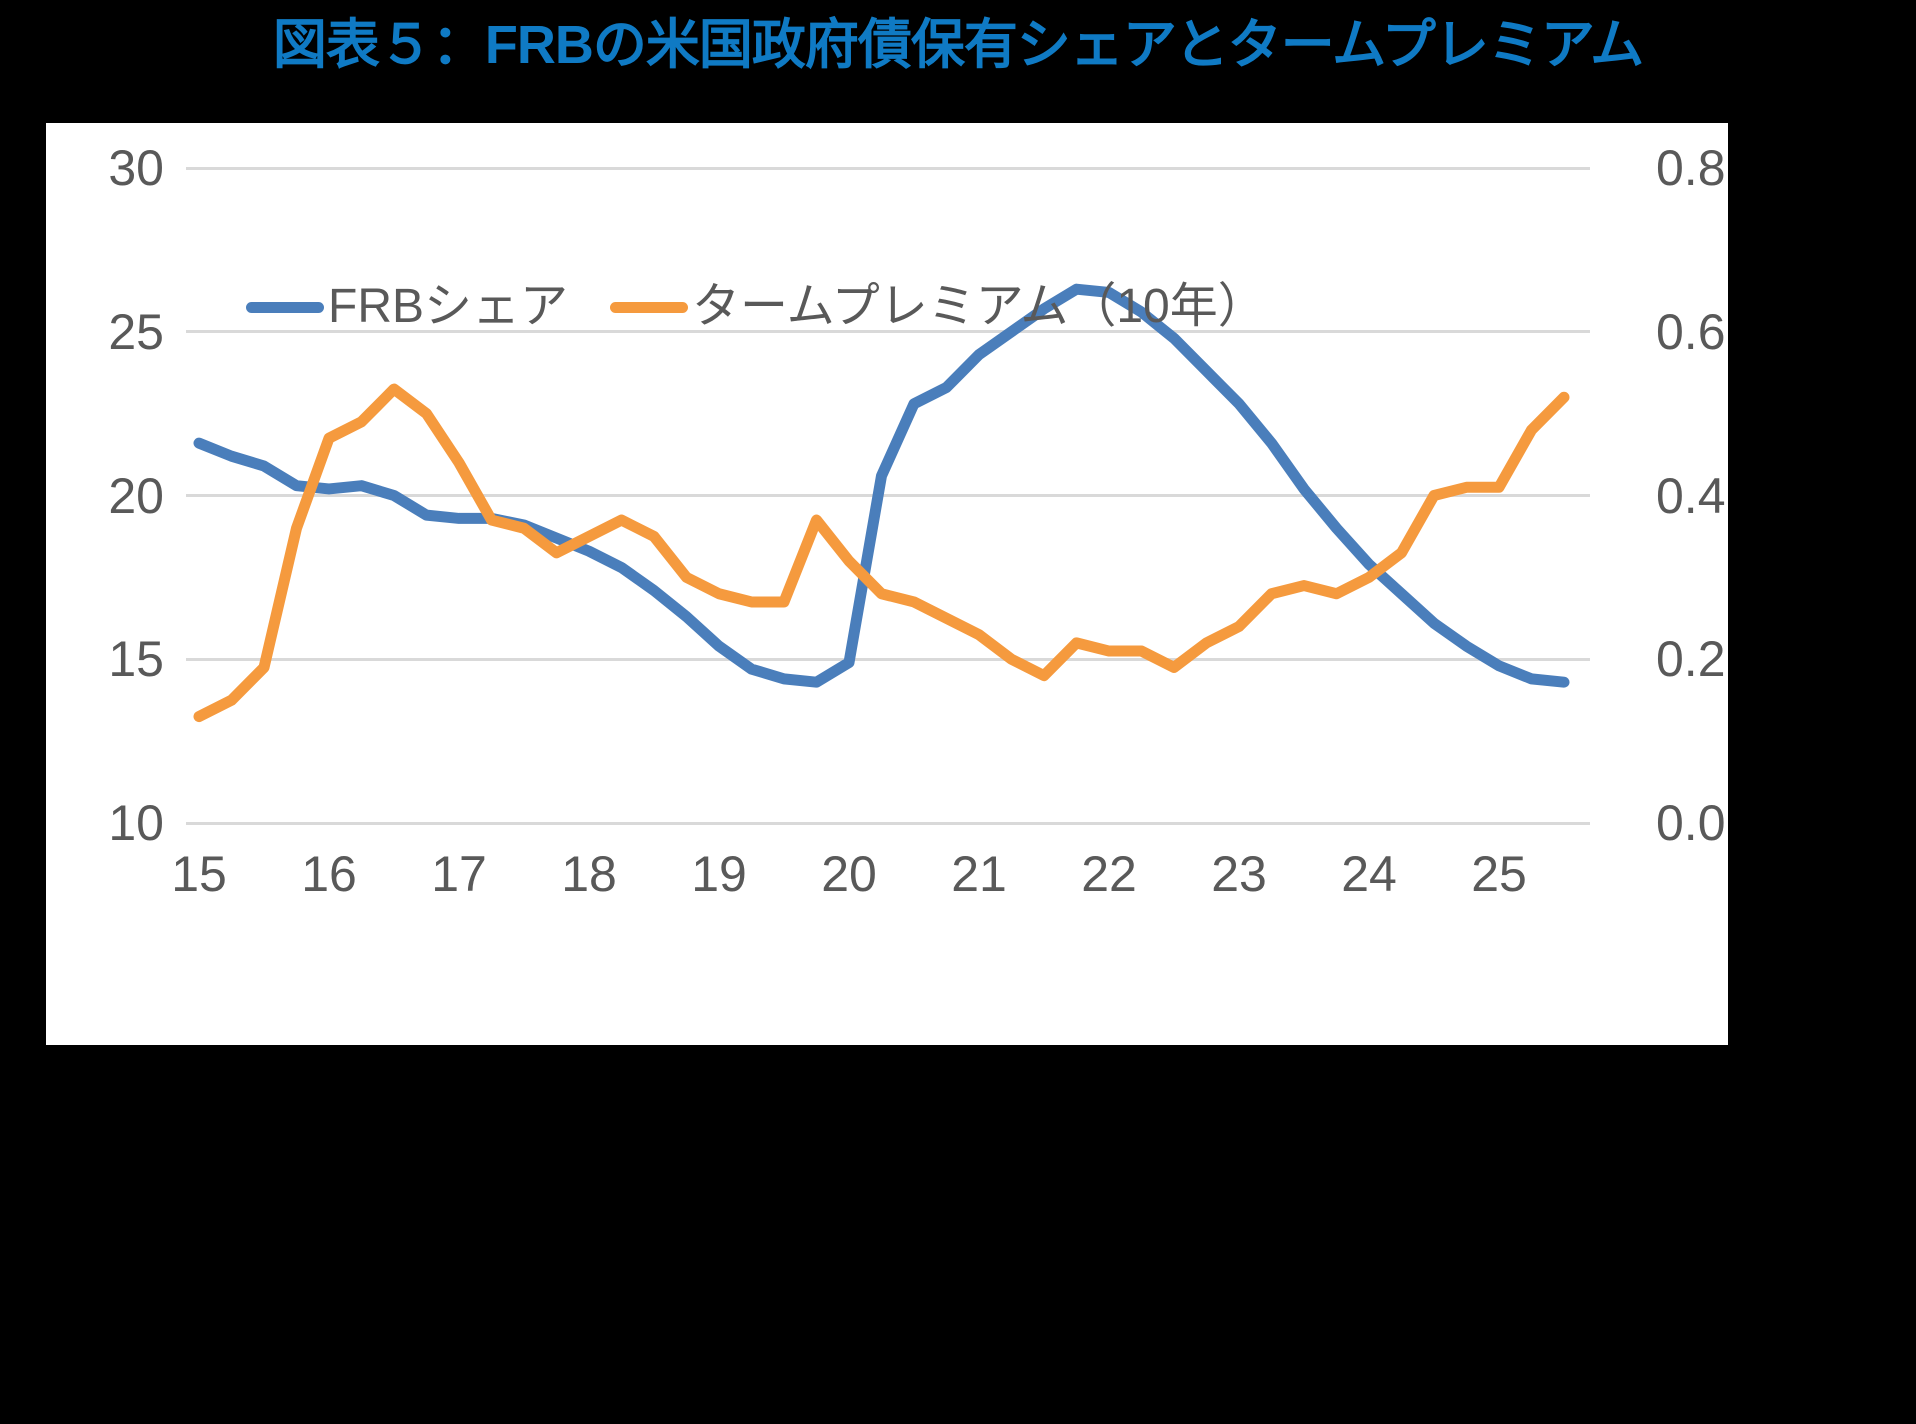  I want to click on x-tick-label: 25, so click(1499, 874).